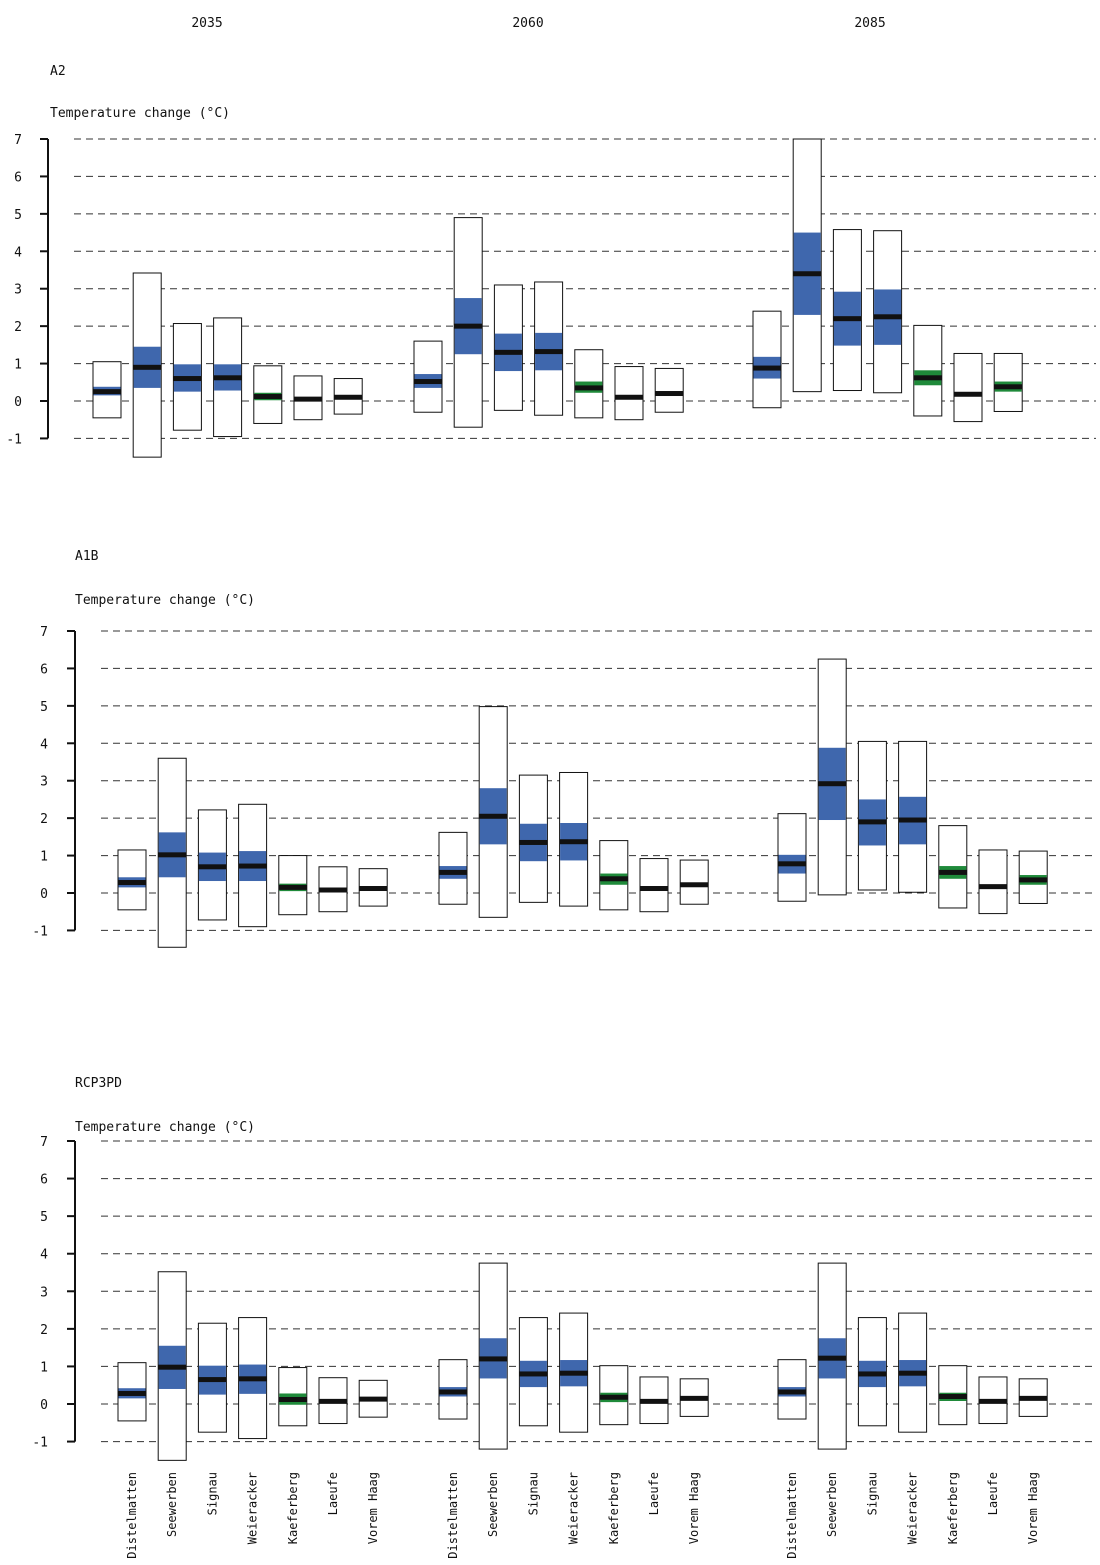 The width and height of the screenshot is (1100, 1565). I want to click on period-labels: 2035 2060 2085, so click(538, 23).